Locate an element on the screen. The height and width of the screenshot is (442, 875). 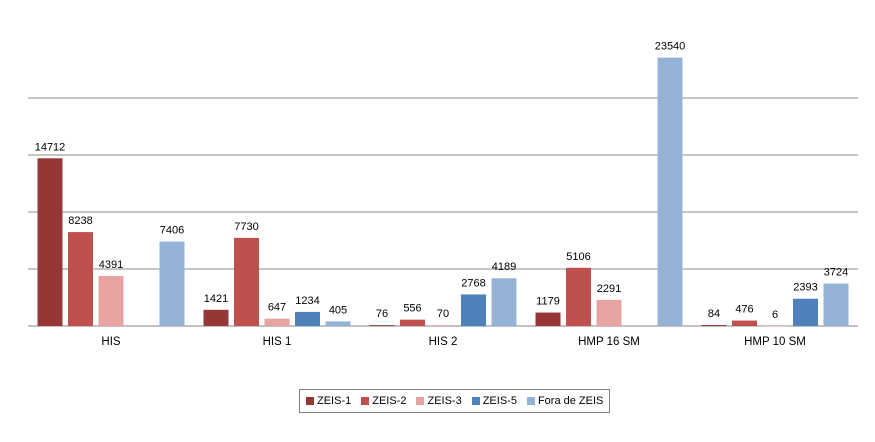
data-label: 4391 is located at coordinates (111, 265).